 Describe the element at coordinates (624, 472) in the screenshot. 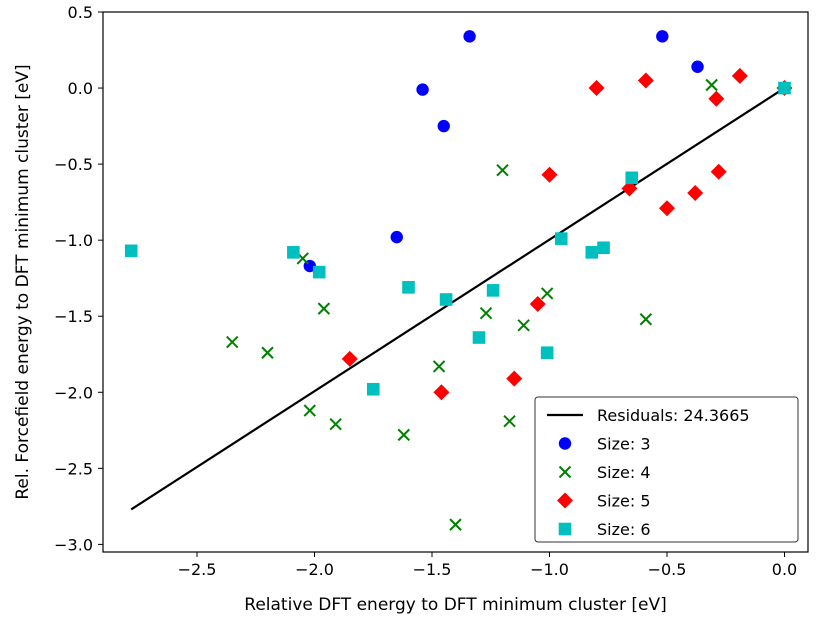

I see `legend-label: Size: 4` at that location.